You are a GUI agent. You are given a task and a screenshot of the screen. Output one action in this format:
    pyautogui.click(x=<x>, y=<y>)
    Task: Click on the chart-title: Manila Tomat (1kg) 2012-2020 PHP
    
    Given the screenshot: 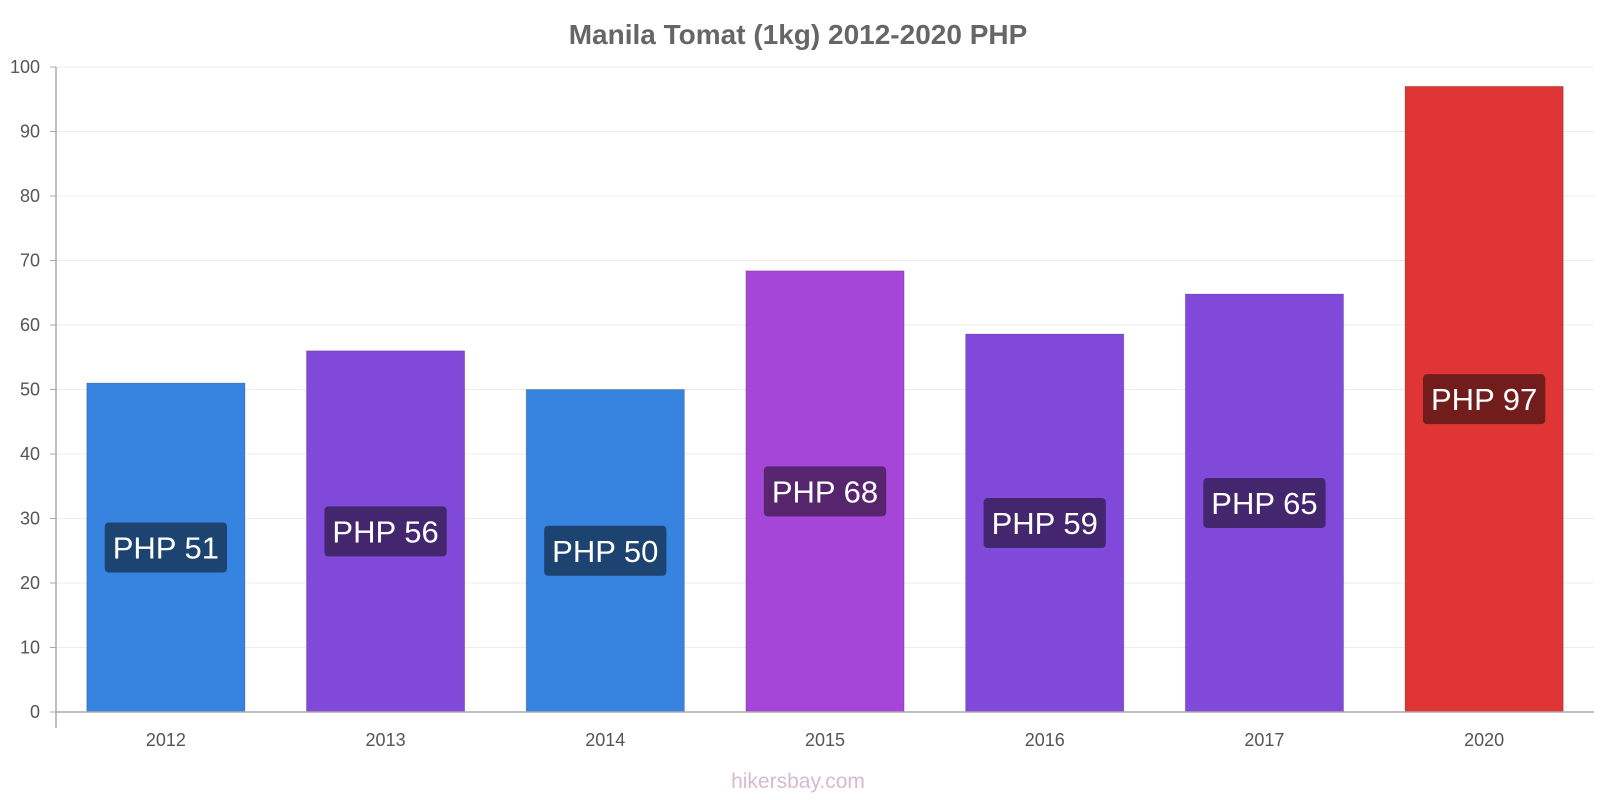 What is the action you would take?
    pyautogui.click(x=798, y=34)
    